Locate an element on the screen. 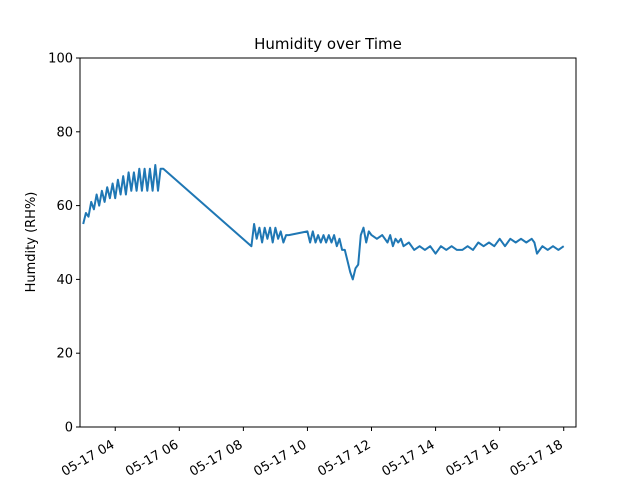 This screenshot has height=480, width=640. y-tick-label: 40 is located at coordinates (64, 280).